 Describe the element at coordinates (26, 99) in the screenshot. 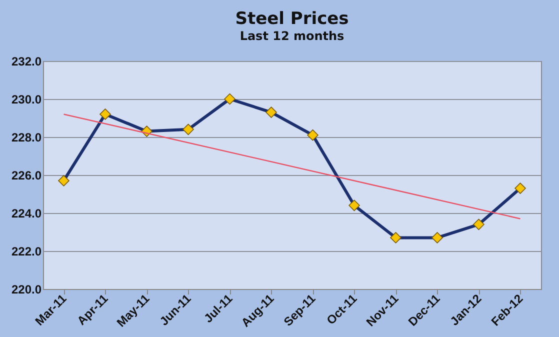

I see `y-tick-label: 230.0` at that location.